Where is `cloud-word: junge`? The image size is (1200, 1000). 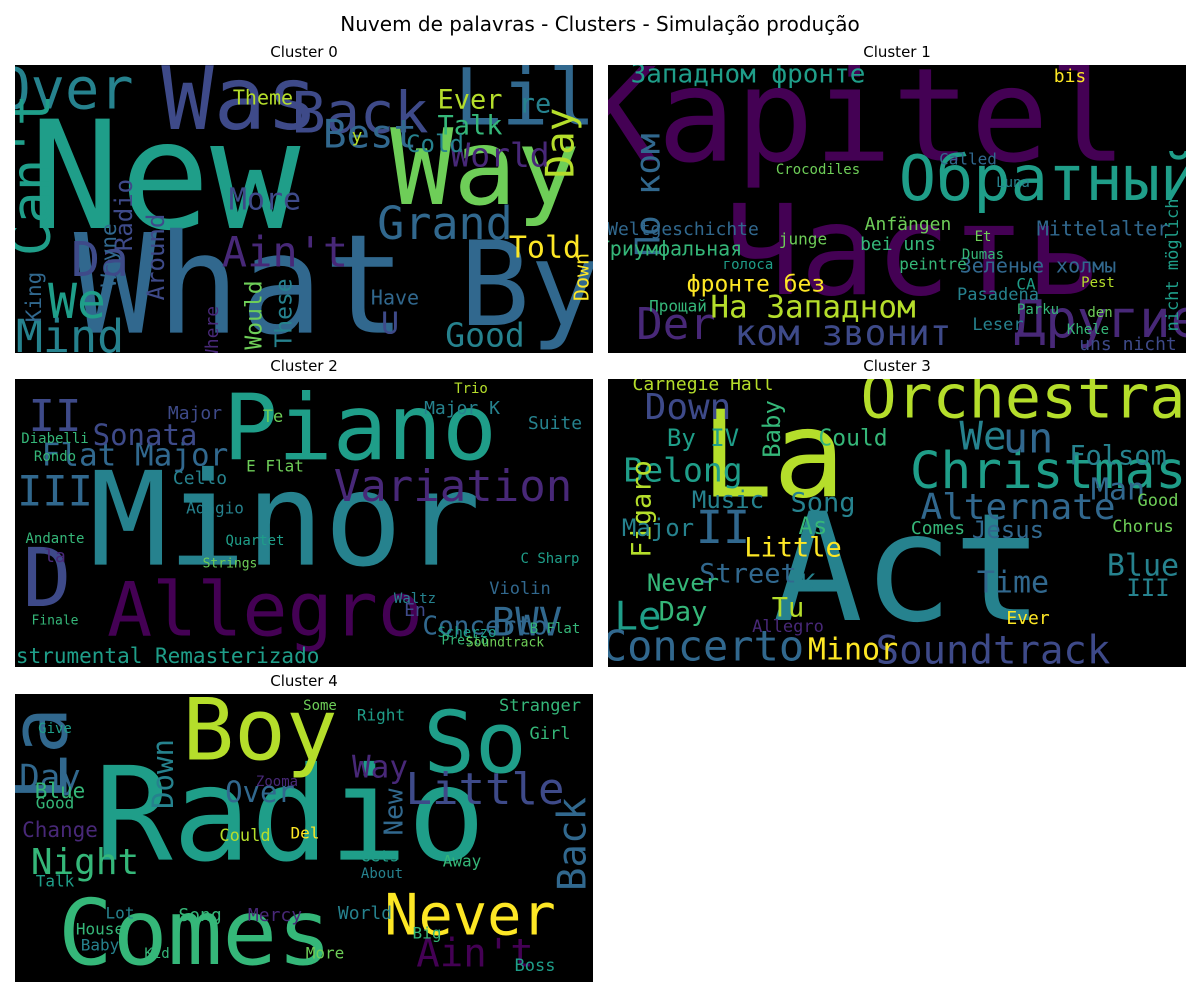 cloud-word: junge is located at coordinates (803, 239).